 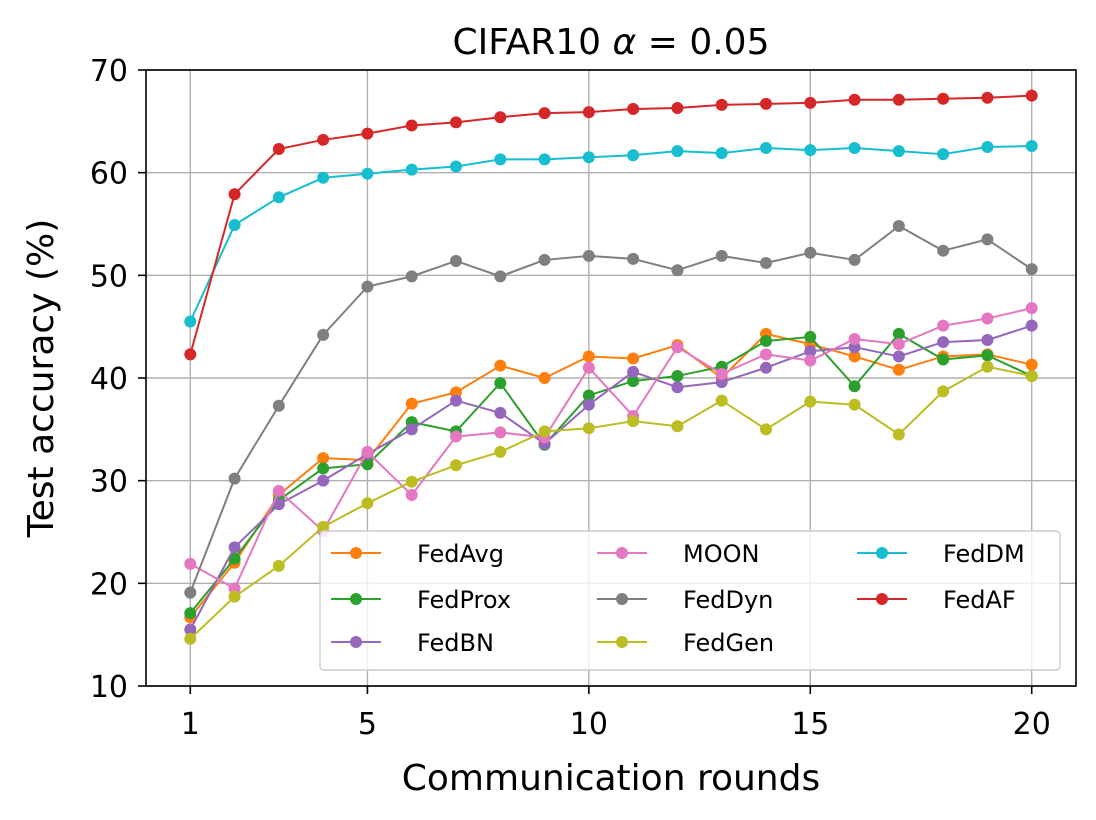 What do you see at coordinates (611, 778) in the screenshot?
I see `x-axis-label: Communication rounds` at bounding box center [611, 778].